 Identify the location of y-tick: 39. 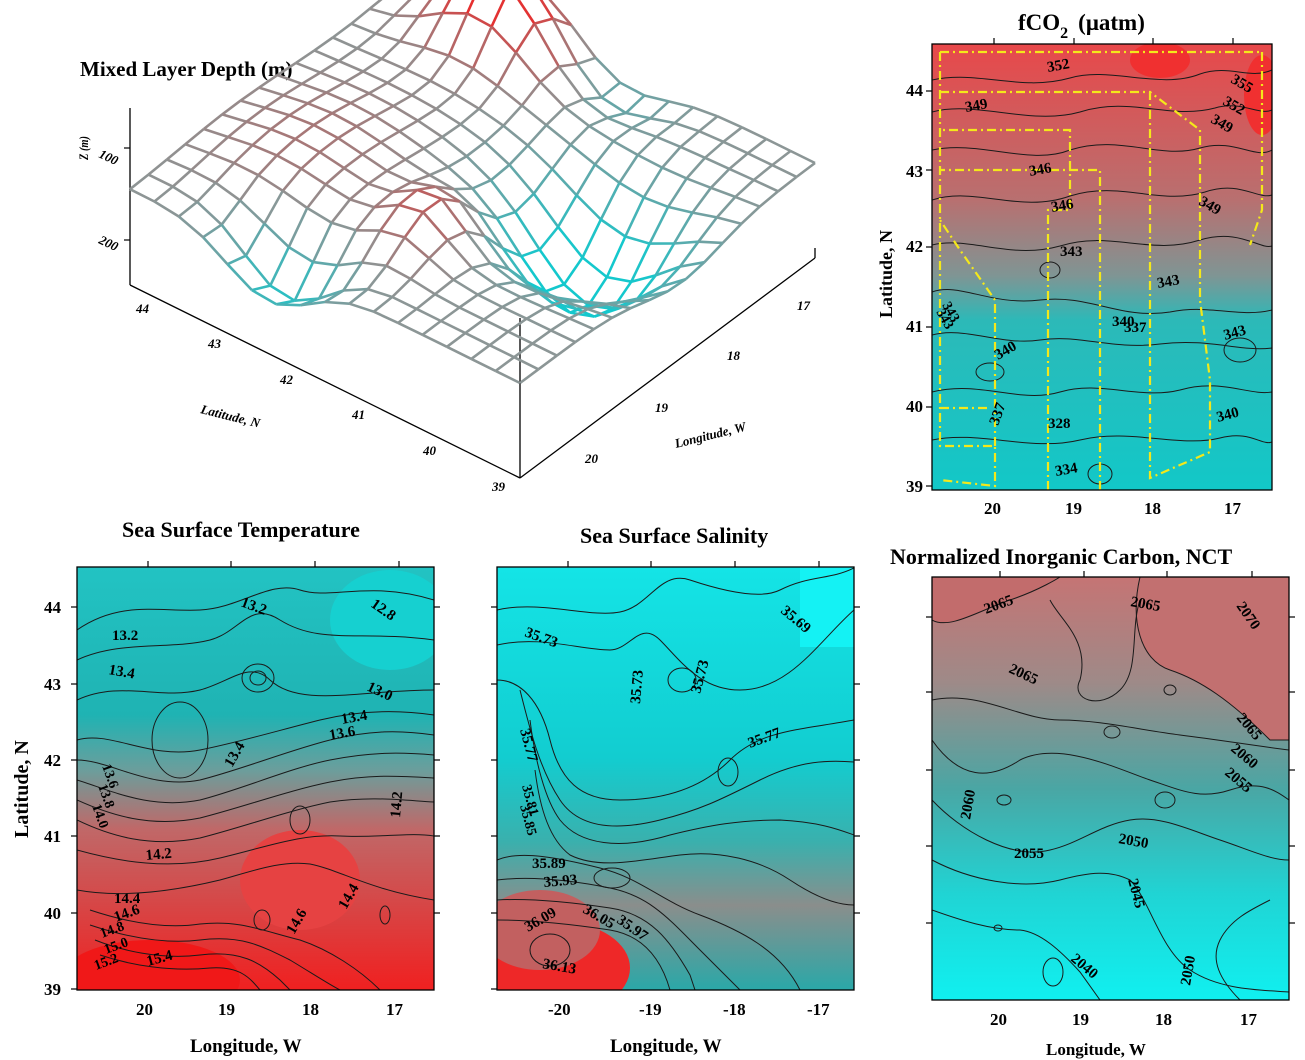
(914, 486).